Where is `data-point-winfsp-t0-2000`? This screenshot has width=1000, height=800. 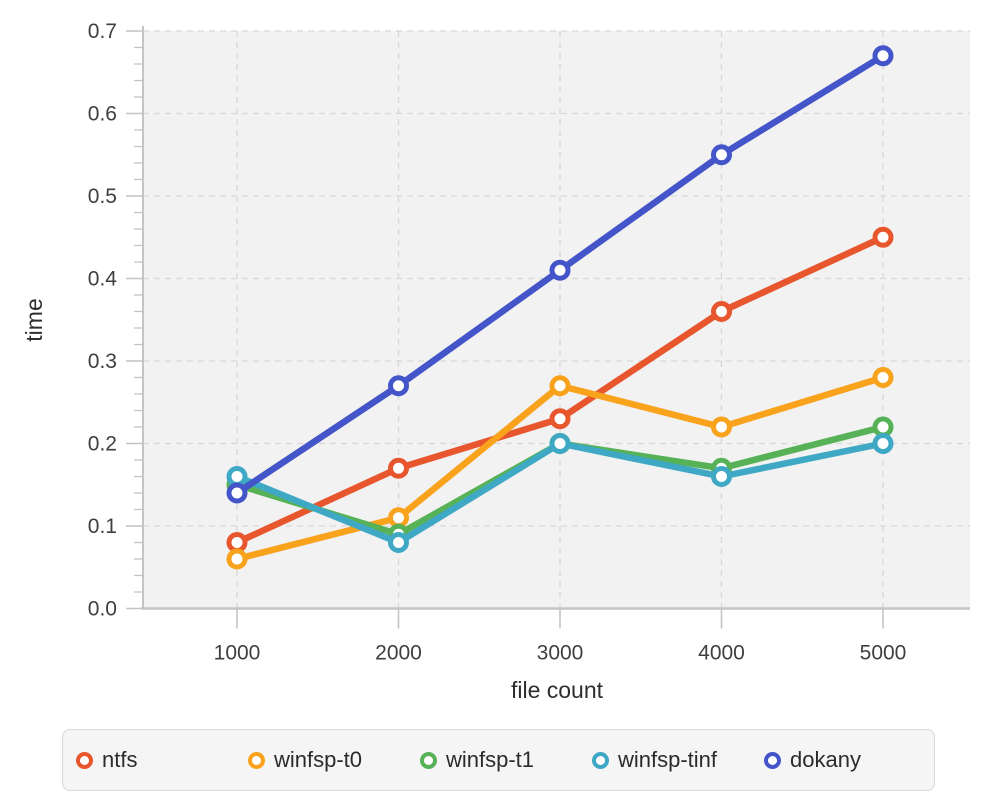 data-point-winfsp-t0-2000 is located at coordinates (398, 518).